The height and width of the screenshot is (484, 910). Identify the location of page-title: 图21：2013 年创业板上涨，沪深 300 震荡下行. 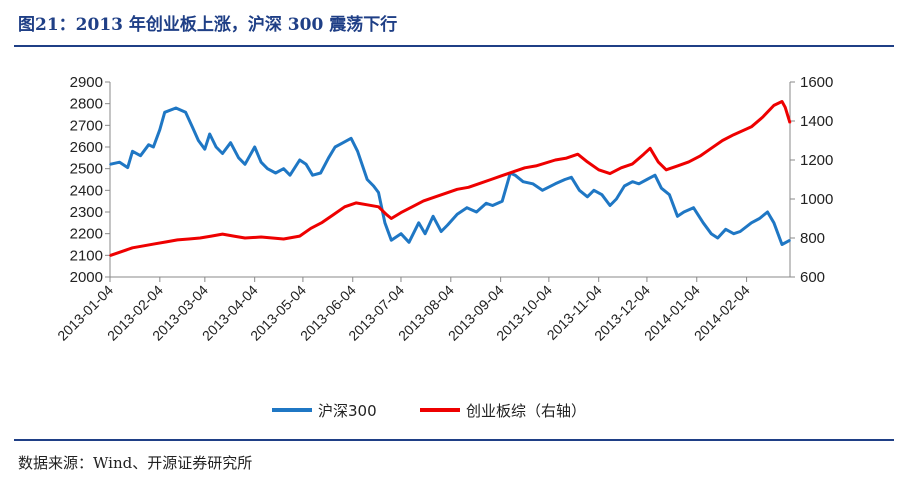
(208, 25).